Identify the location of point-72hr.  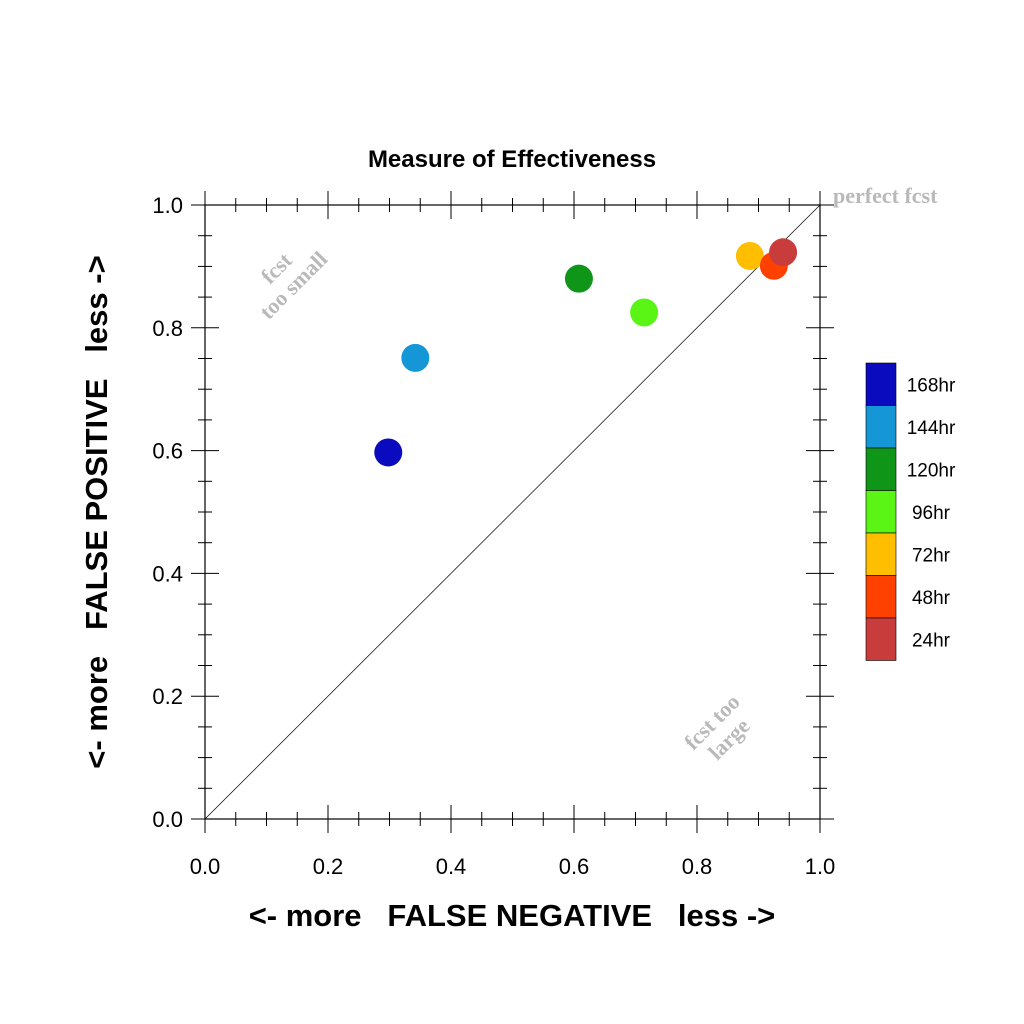
(749, 255).